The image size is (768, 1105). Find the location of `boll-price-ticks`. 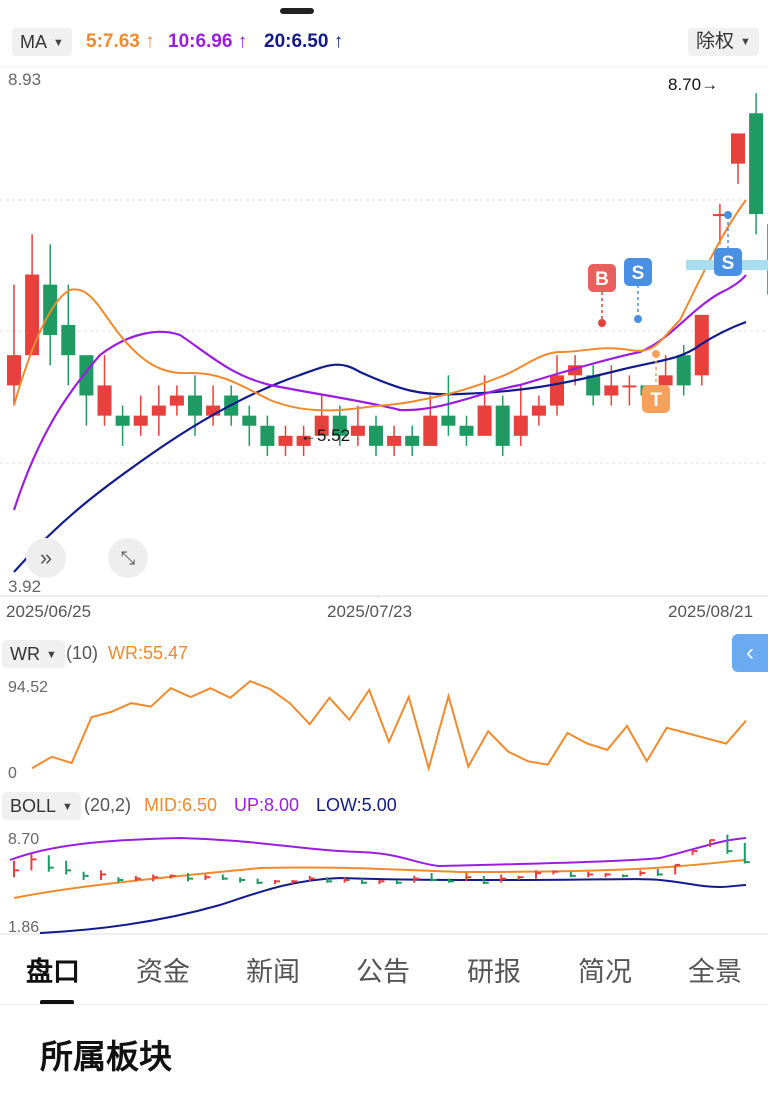

boll-price-ticks is located at coordinates (381, 859).